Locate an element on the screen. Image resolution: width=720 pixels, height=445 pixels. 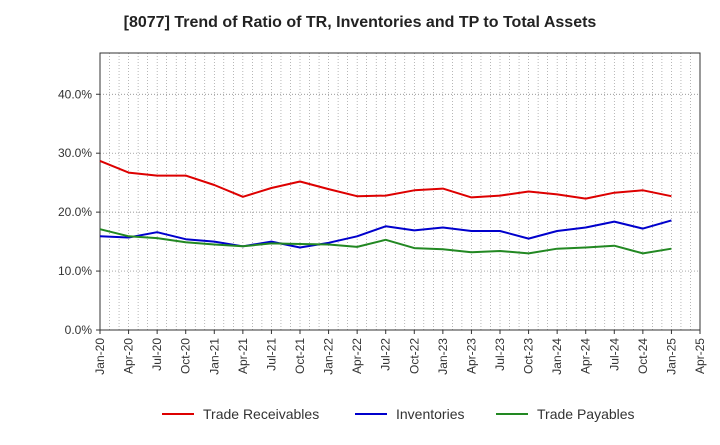
x-tick-label: Jan-21 is located at coordinates (214, 356).